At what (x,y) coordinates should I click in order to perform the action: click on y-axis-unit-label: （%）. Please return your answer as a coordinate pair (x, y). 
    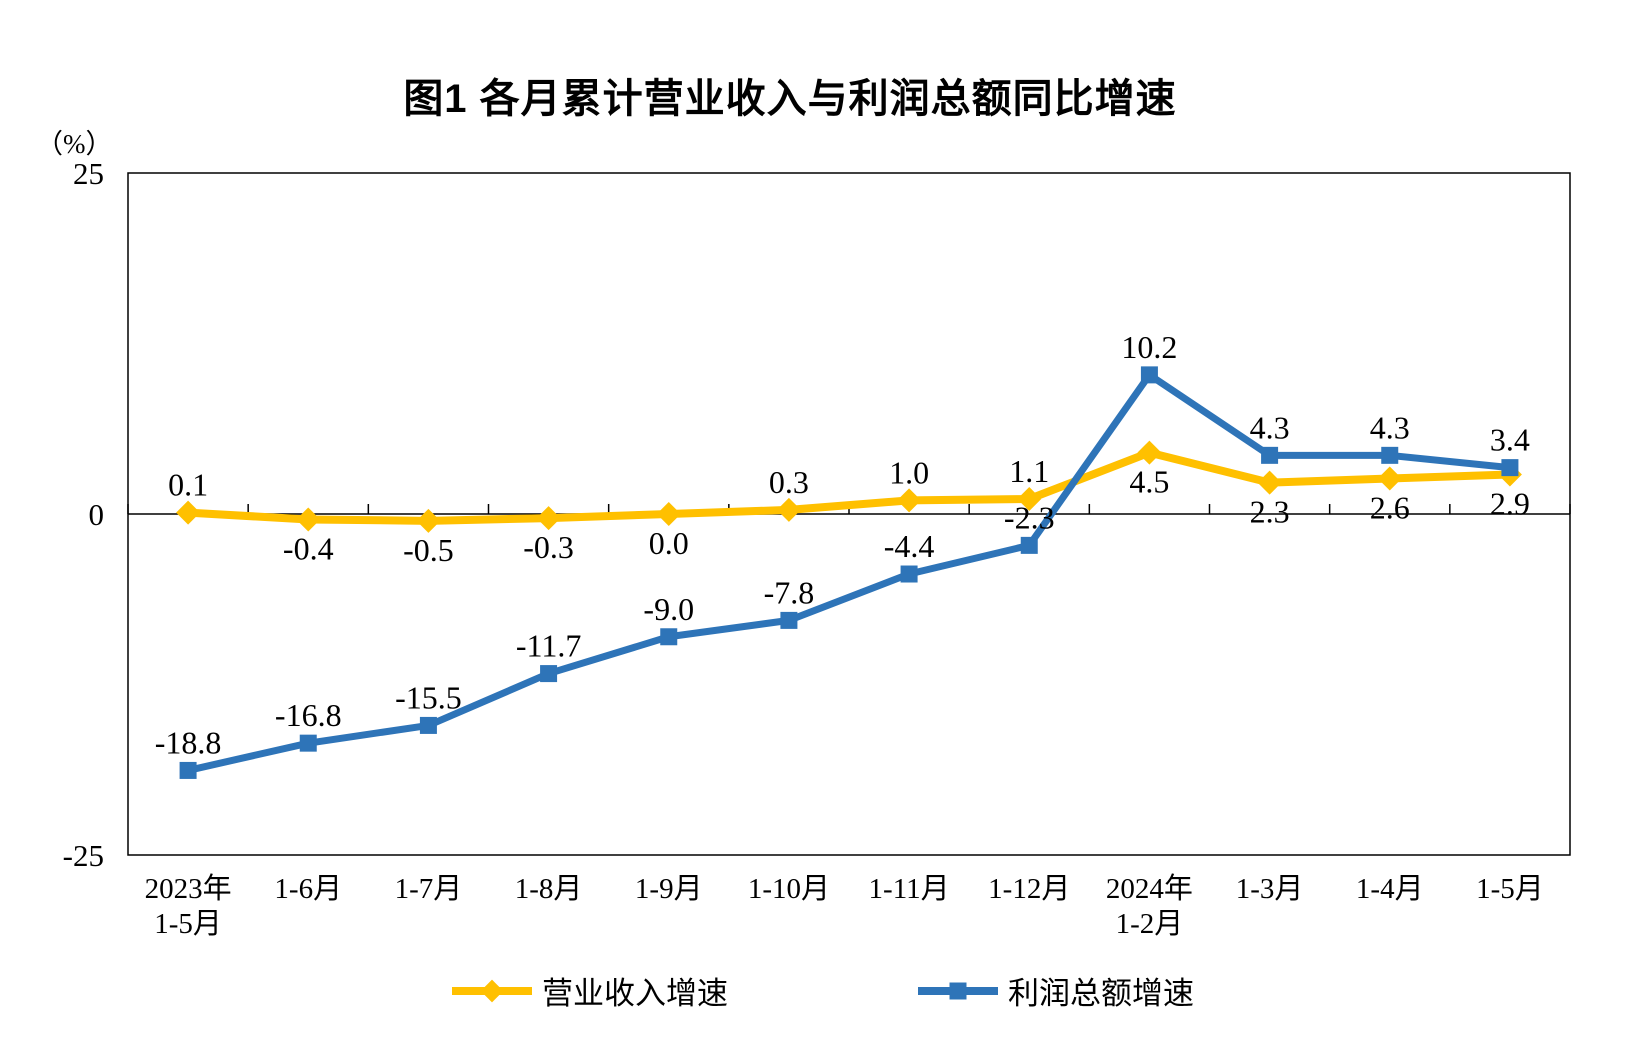
    Looking at the image, I should click on (74, 144).